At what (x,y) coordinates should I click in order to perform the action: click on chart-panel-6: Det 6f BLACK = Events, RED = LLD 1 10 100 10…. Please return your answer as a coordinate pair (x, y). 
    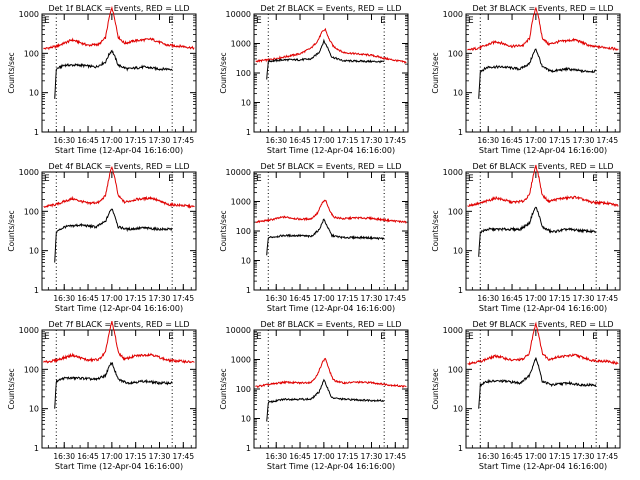
    Looking at the image, I should click on (526, 237).